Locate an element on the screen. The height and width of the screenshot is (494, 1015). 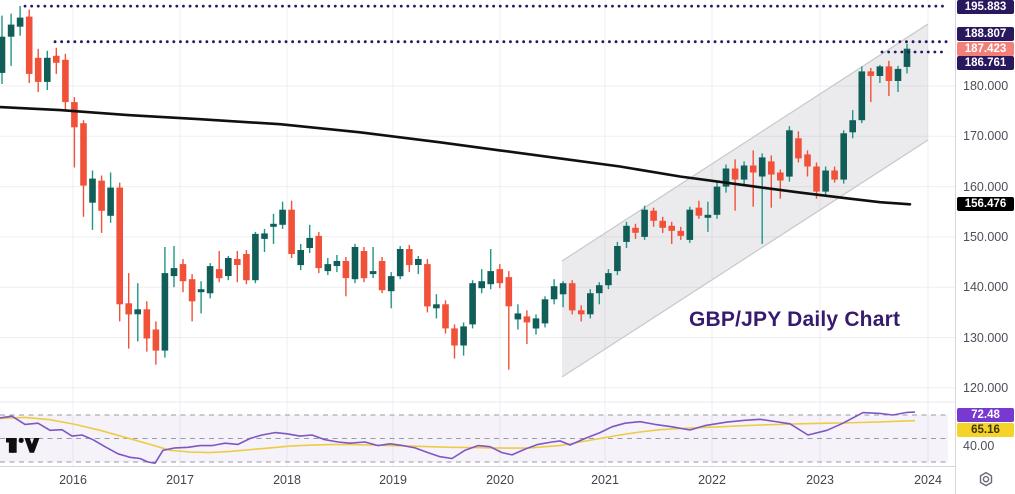
time-axis-year-label: 2020 is located at coordinates (500, 480).